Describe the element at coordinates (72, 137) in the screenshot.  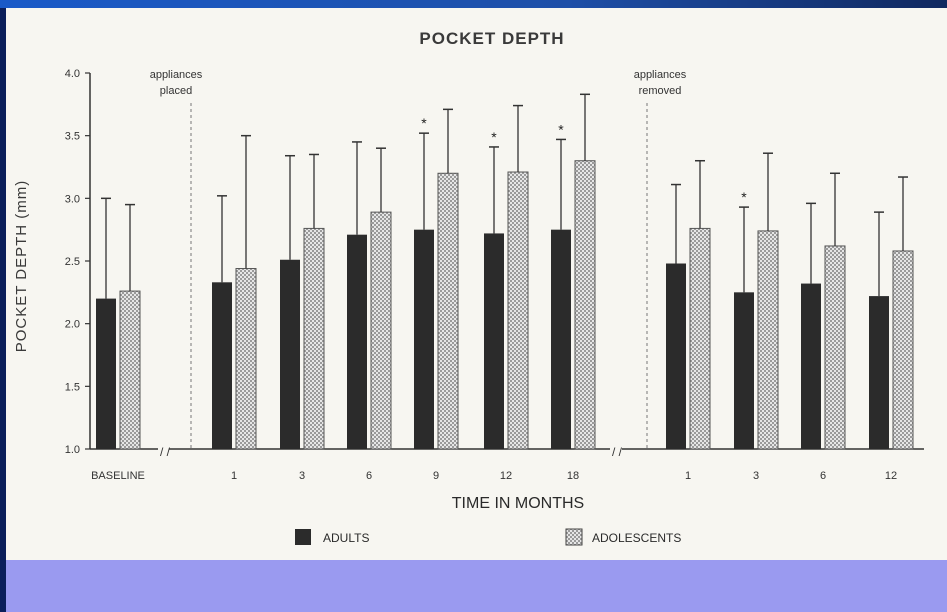
I see `y-tick-label: 3.5` at that location.